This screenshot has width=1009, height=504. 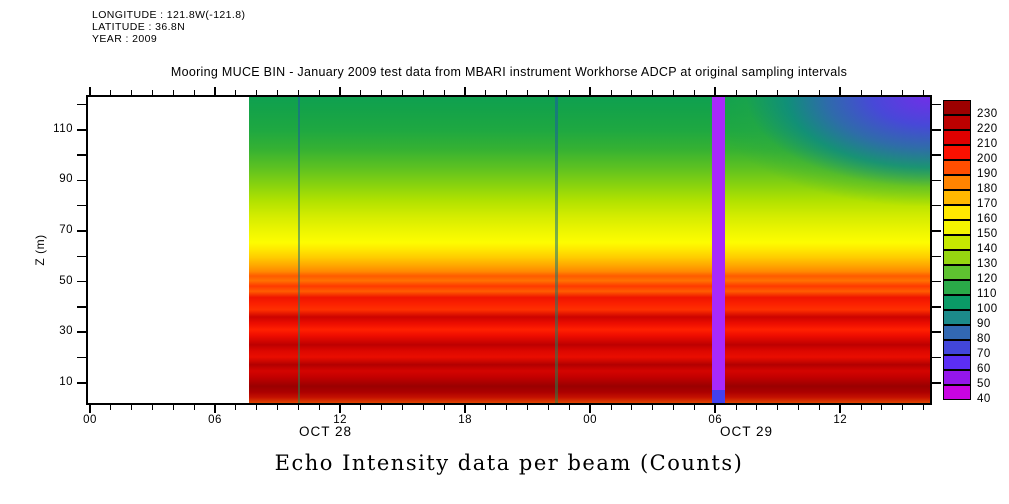 What do you see at coordinates (987, 219) in the screenshot?
I see `colorbar-label: 160` at bounding box center [987, 219].